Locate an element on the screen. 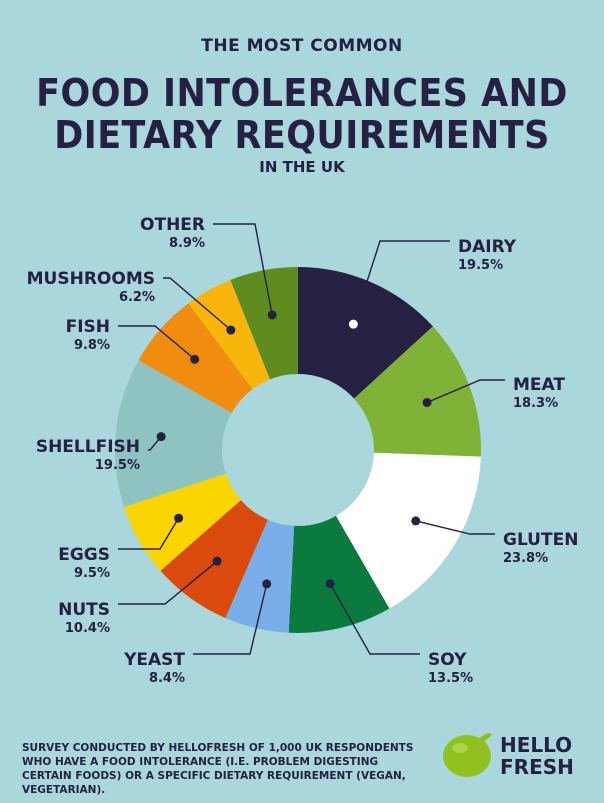  slice-gluten is located at coordinates (408, 530).